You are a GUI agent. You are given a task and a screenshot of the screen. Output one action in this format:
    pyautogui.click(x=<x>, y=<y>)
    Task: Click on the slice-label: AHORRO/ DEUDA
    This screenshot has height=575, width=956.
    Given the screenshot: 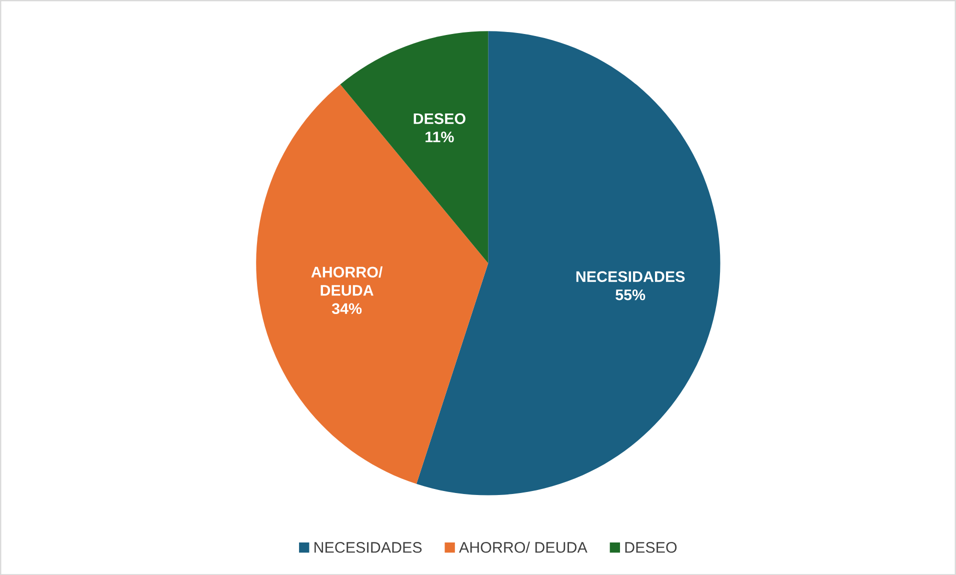 What is the action you would take?
    pyautogui.click(x=347, y=281)
    